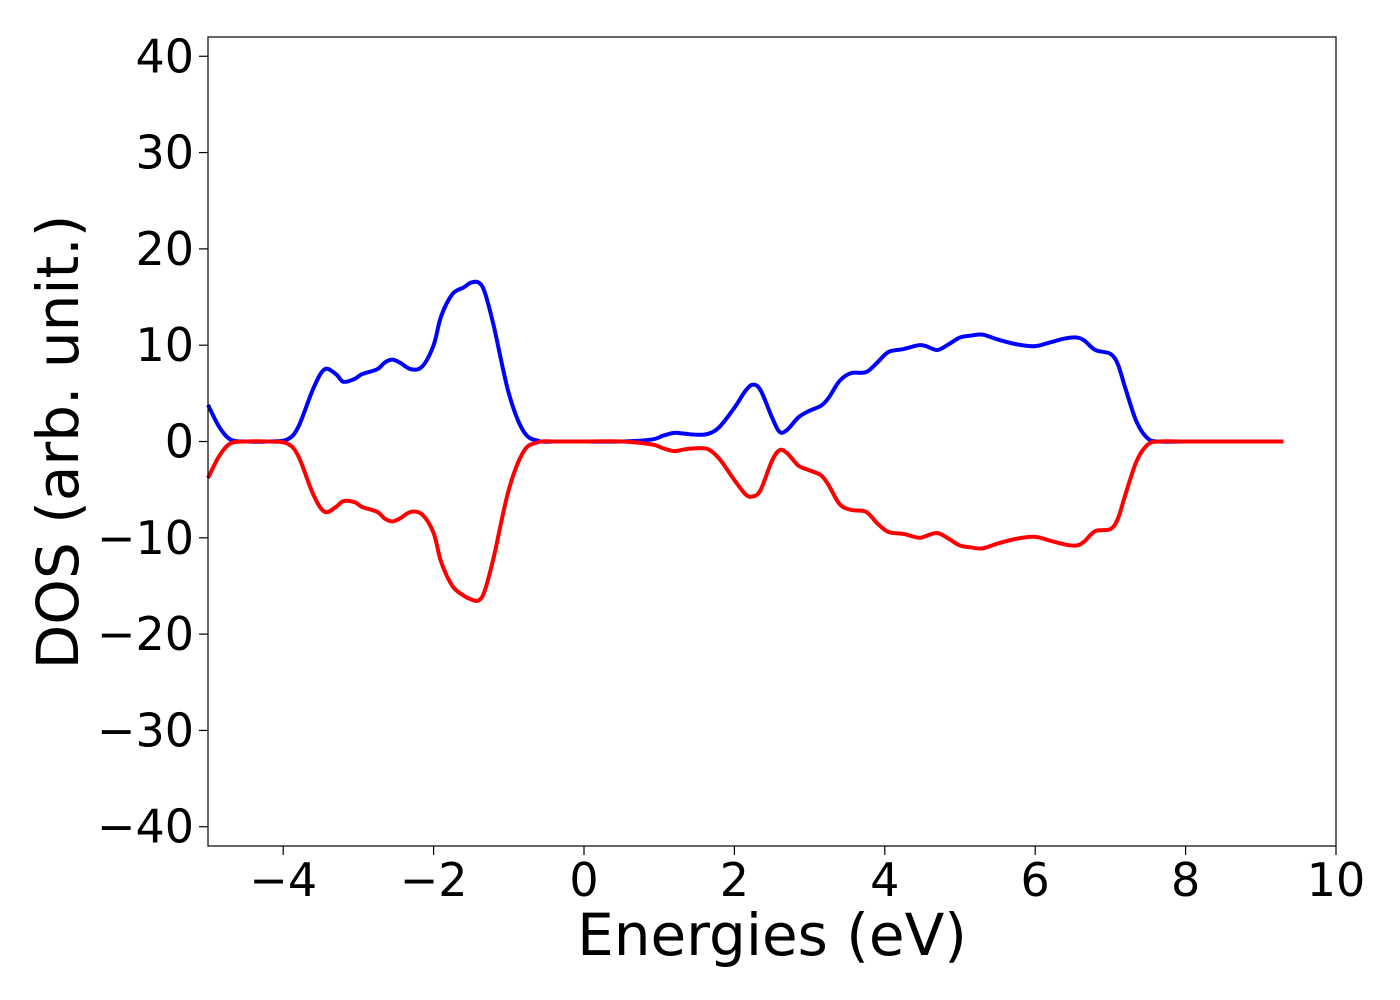  I want to click on y-tick-label: 10, so click(164, 345).